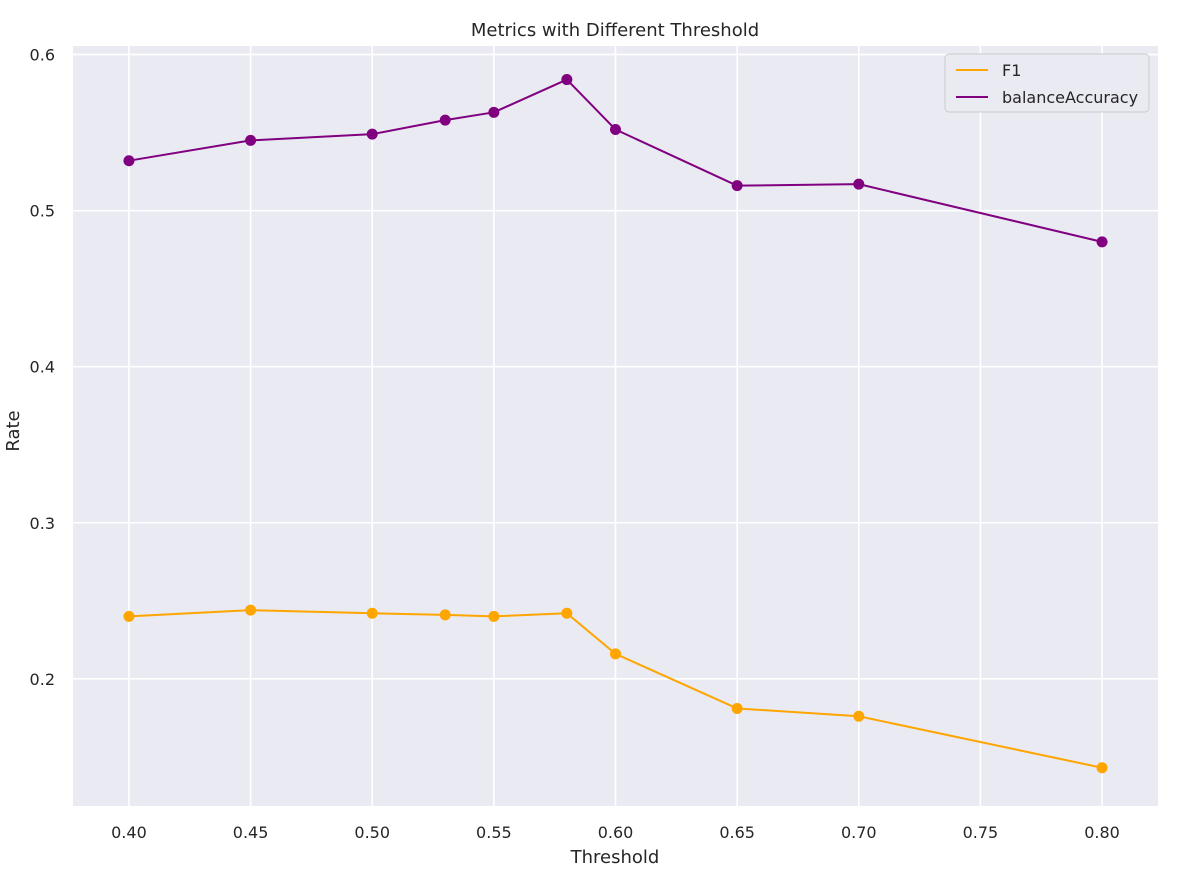 The image size is (1194, 873). I want to click on x-axis-label: Threshold, so click(615, 857).